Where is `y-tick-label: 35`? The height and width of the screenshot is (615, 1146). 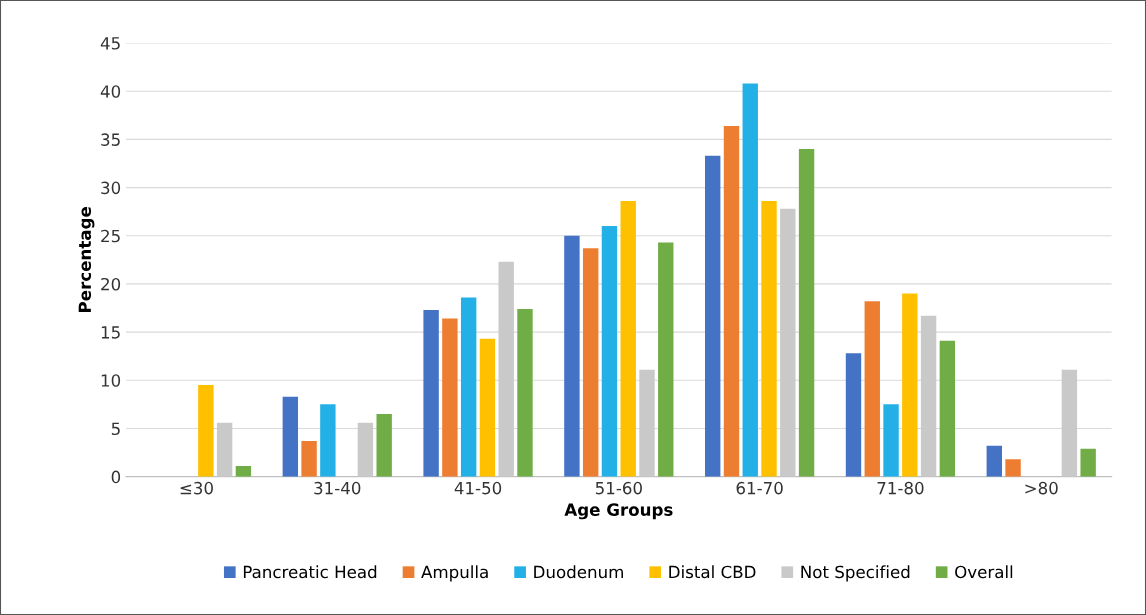 y-tick-label: 35 is located at coordinates (110, 139).